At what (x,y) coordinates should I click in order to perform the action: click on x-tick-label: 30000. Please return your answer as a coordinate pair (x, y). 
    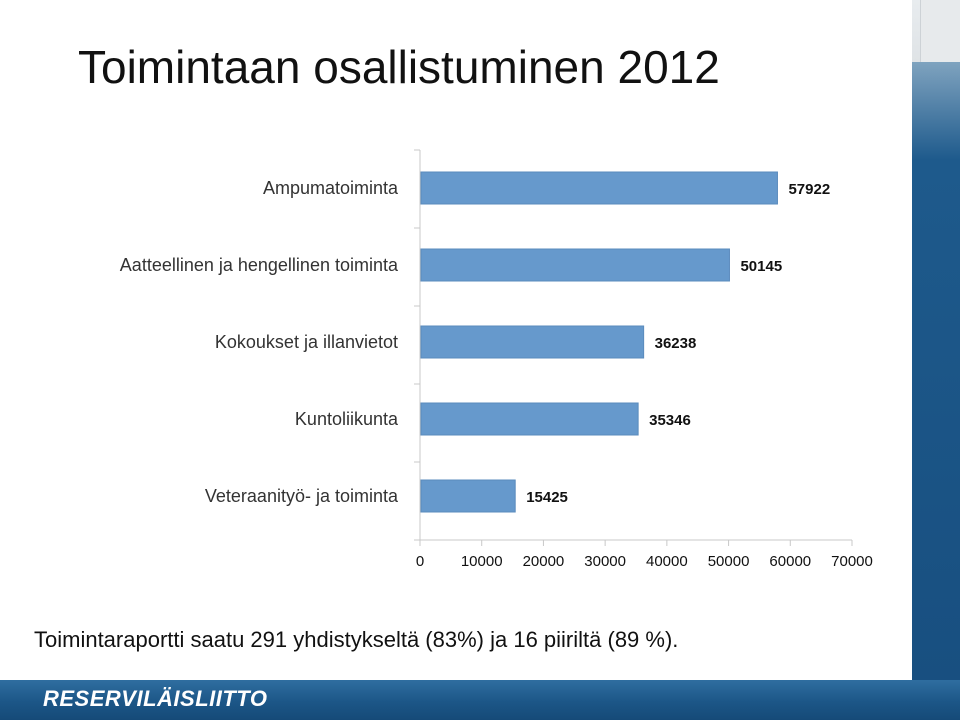
    Looking at the image, I should click on (605, 561).